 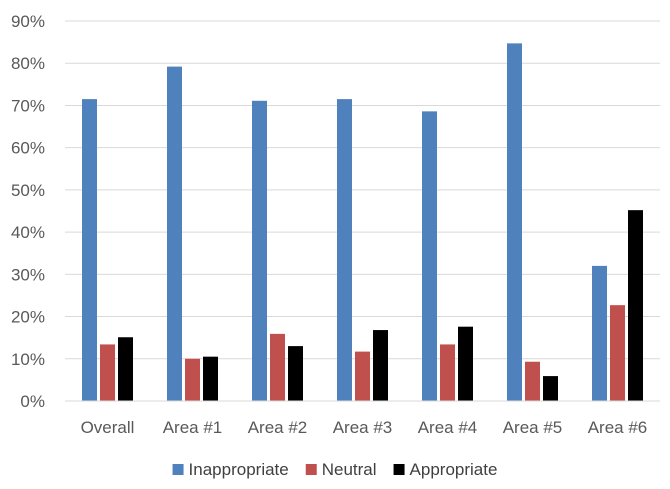 I want to click on x-tick-label: Area #5, so click(x=533, y=427).